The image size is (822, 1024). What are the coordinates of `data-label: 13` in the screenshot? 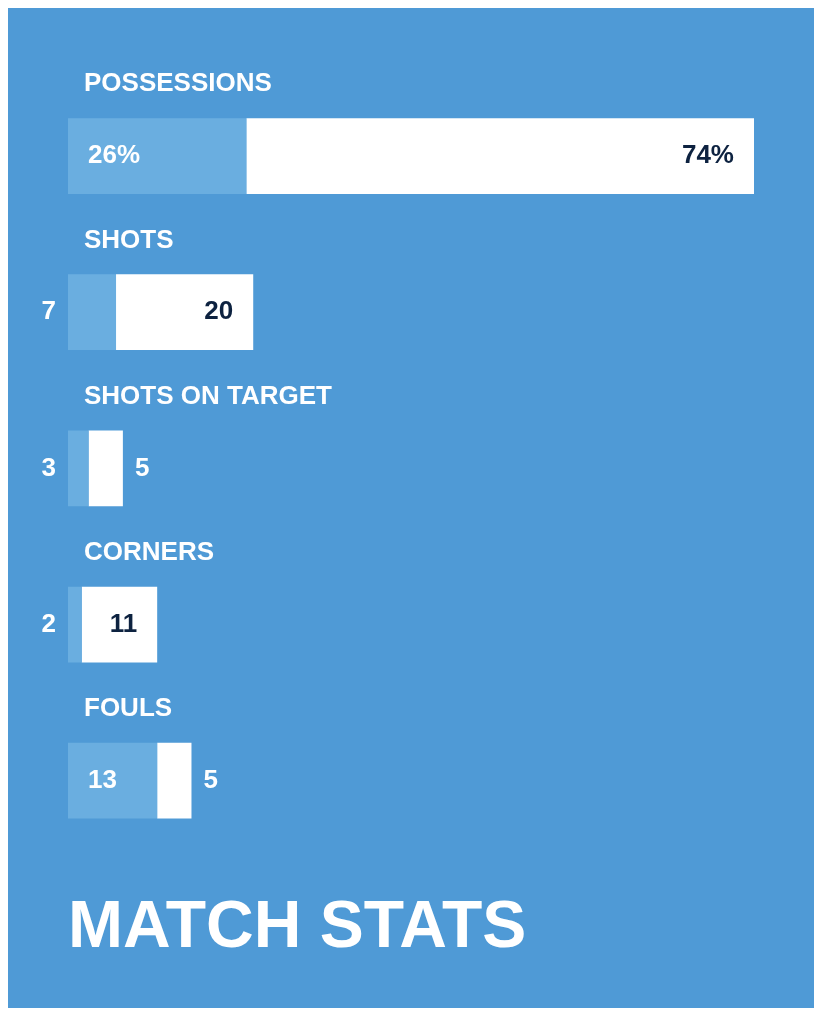 It's located at (102, 778).